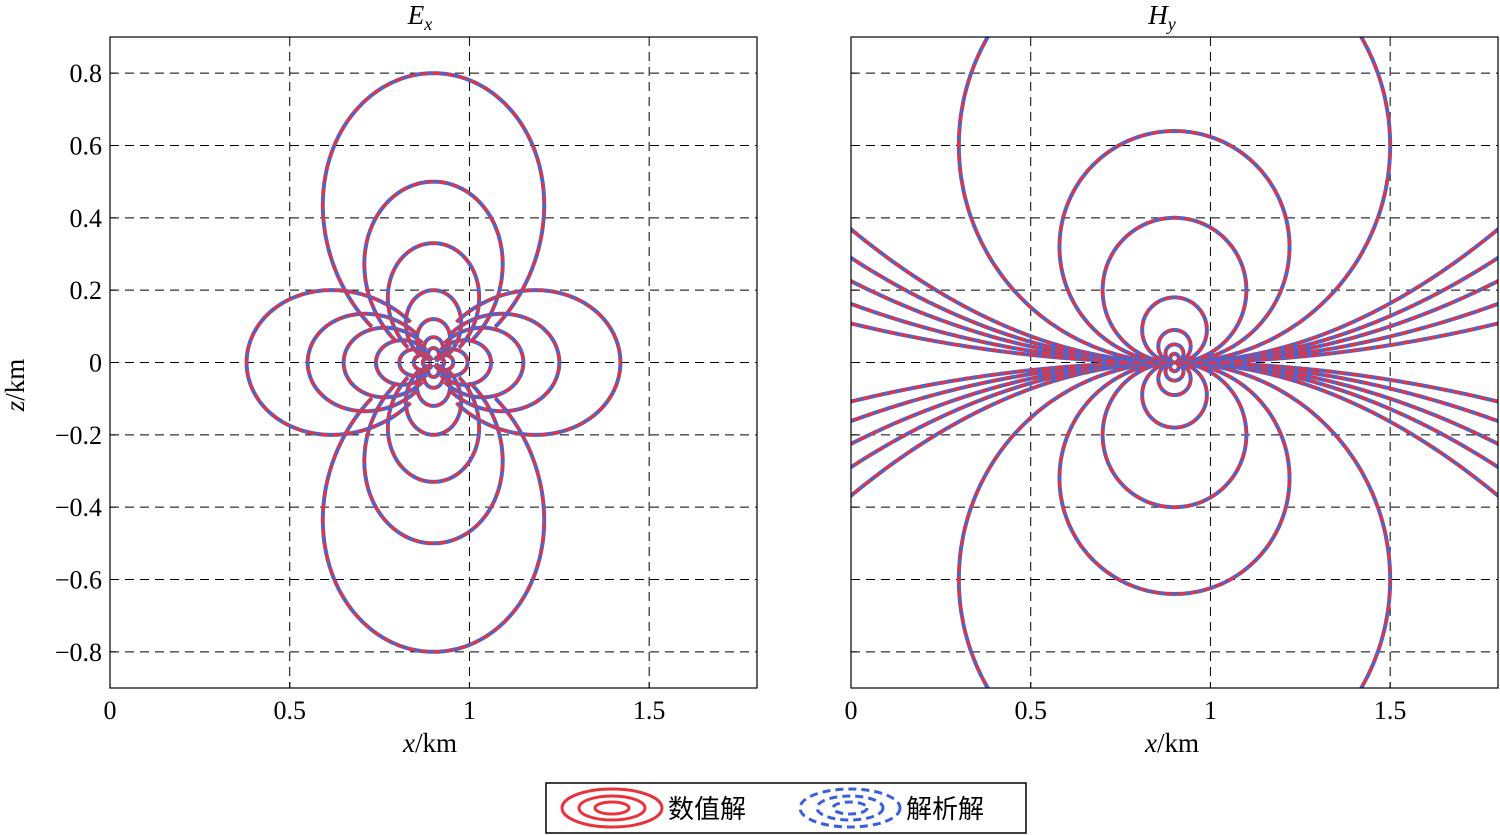 This screenshot has width=1500, height=835. Describe the element at coordinates (538, 362) in the screenshot. I see `ex-contour-right-lobe-numeric` at that location.